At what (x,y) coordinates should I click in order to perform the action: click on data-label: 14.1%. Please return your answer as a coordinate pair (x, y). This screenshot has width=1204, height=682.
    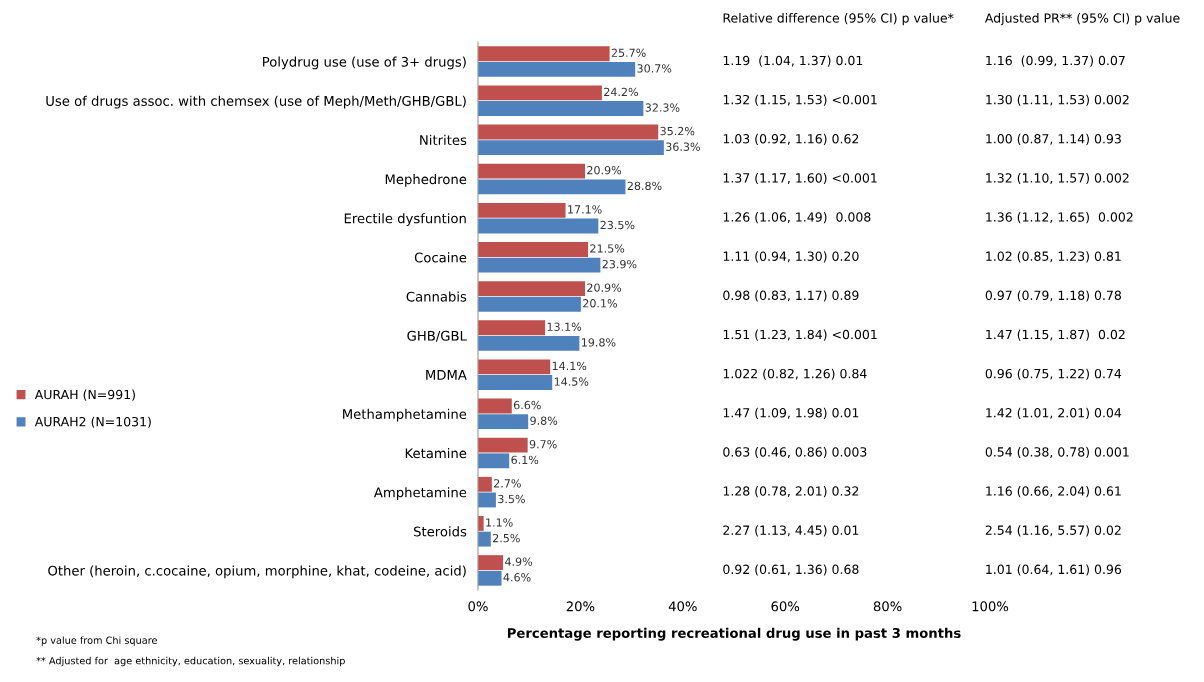
    Looking at the image, I should click on (569, 366).